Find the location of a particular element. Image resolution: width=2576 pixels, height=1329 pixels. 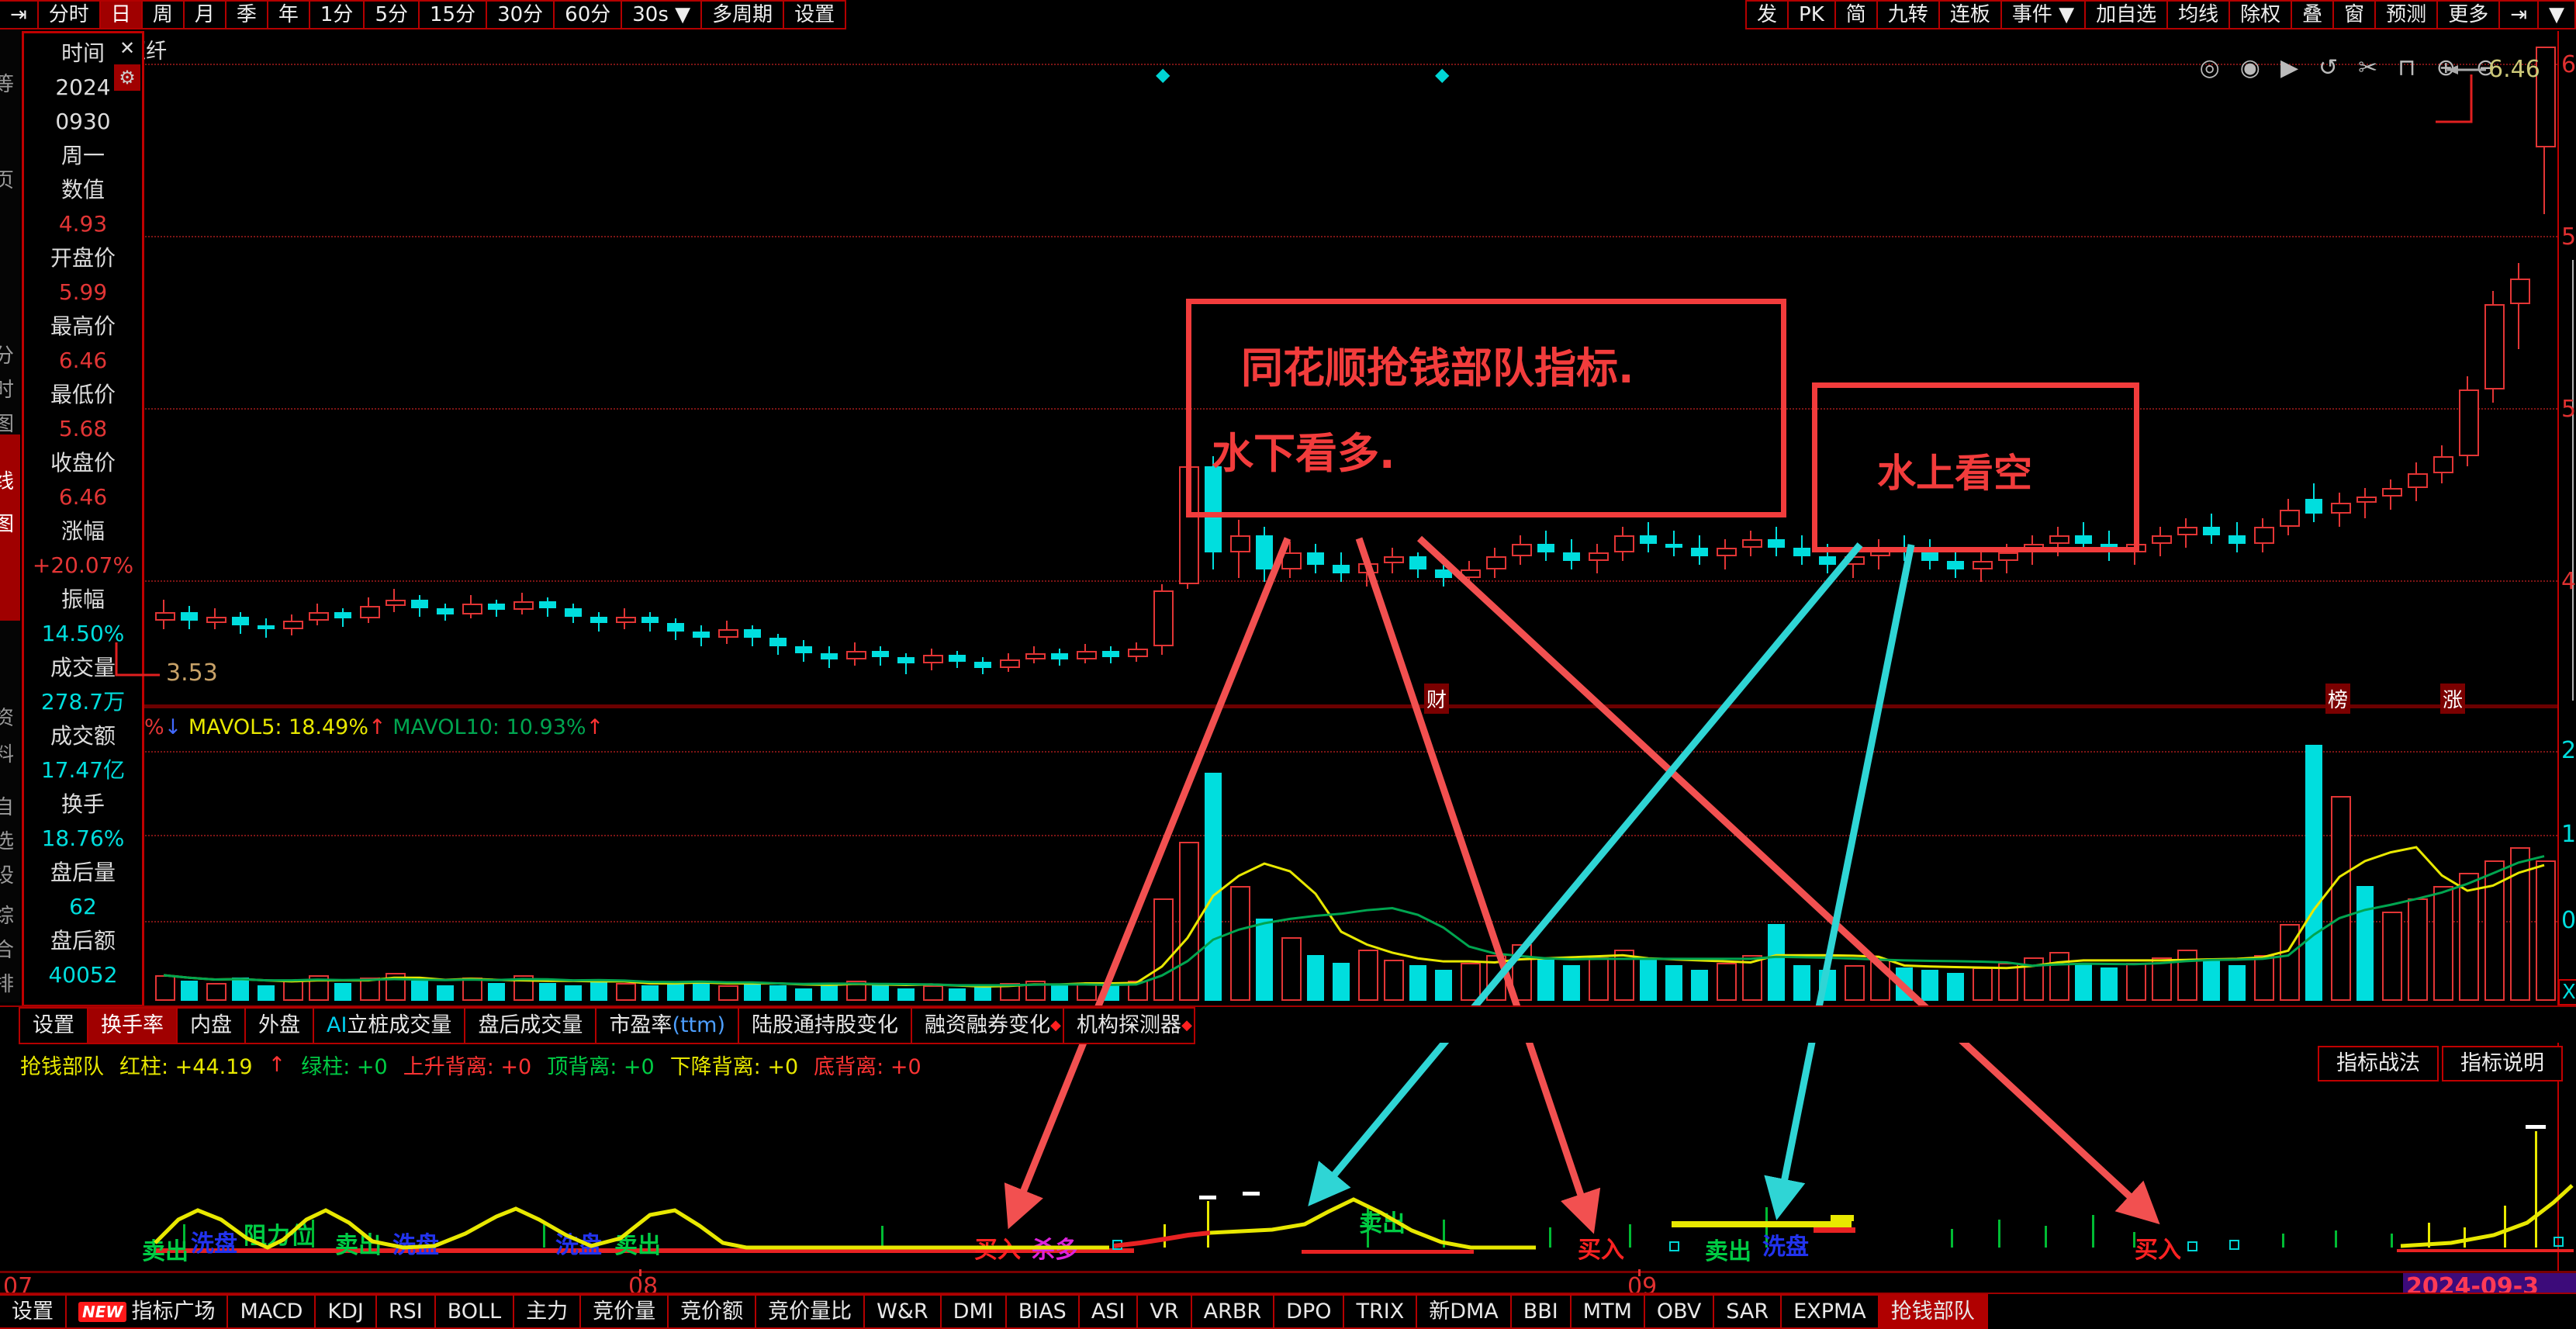

collapse-panel-button: ⇥ is located at coordinates (19, 14).